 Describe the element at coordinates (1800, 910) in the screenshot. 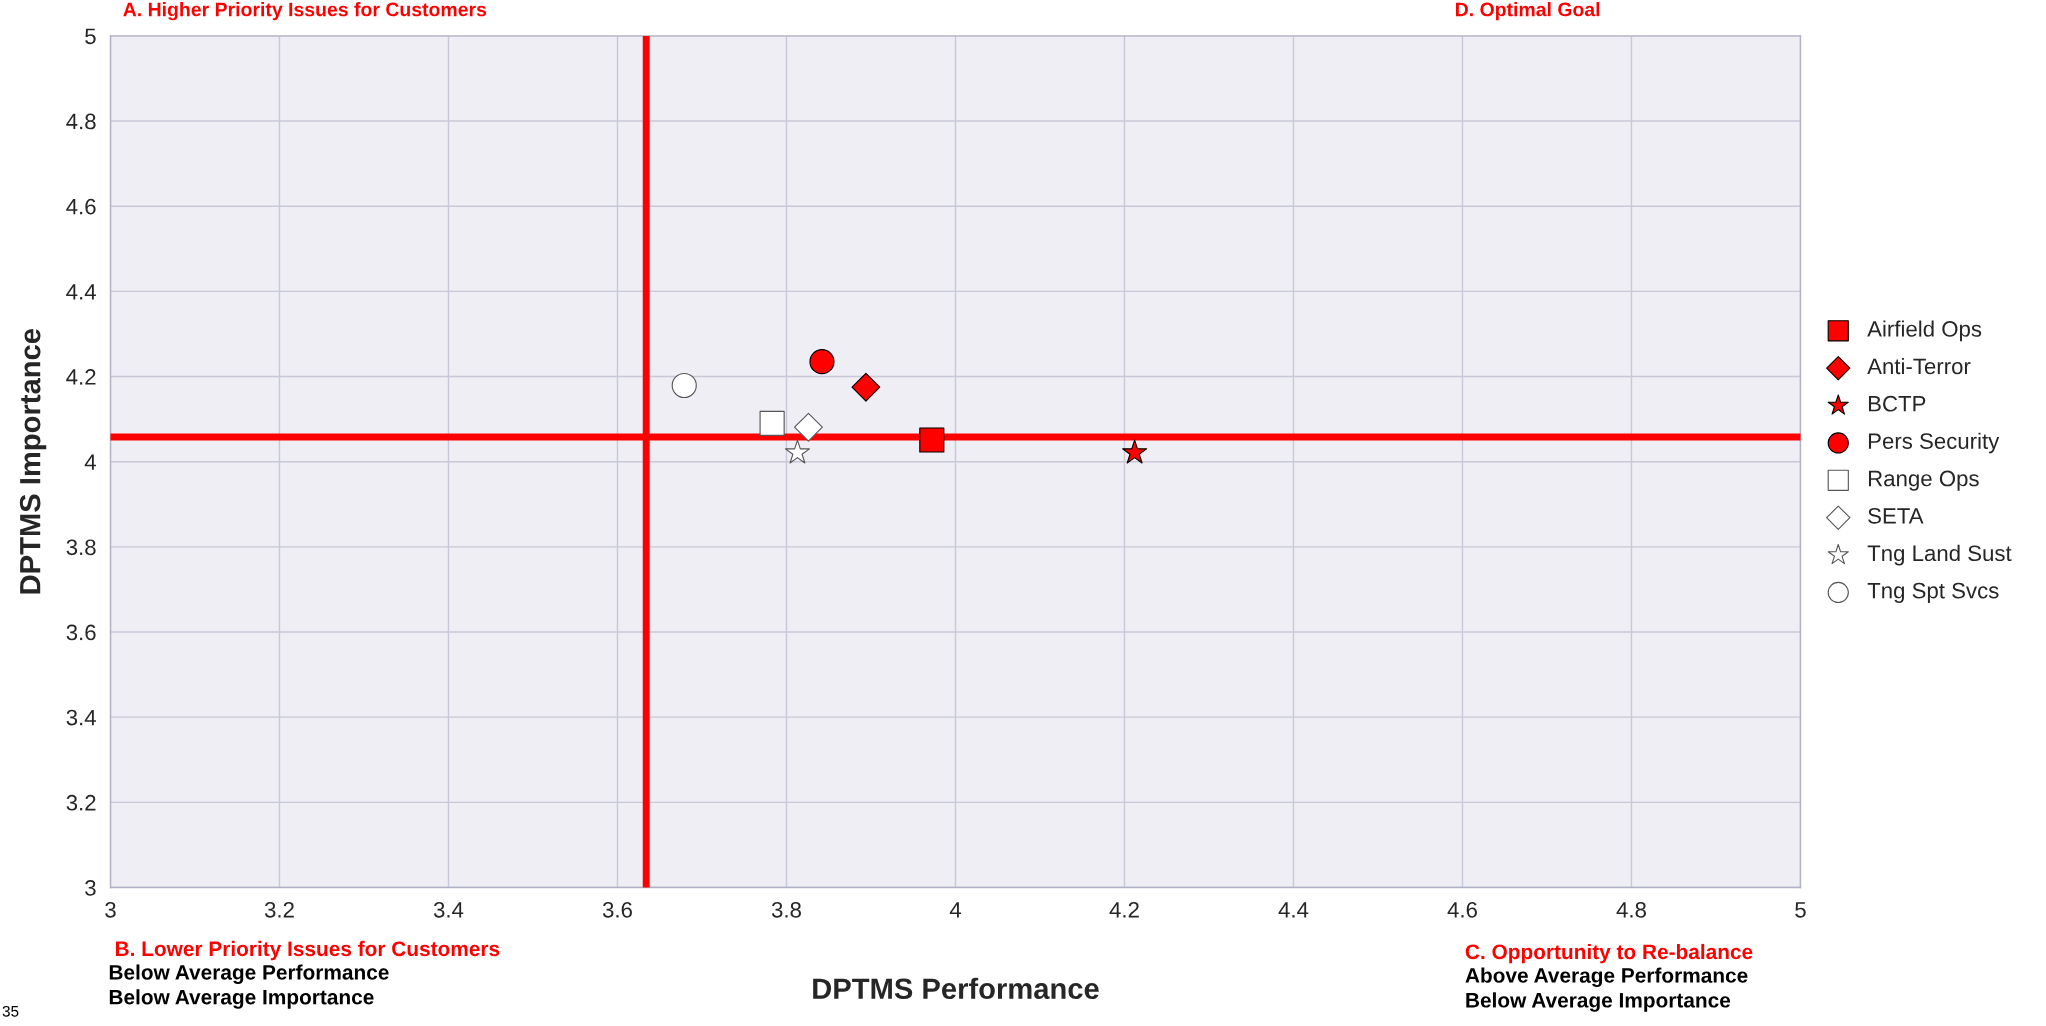

I see `x-tick-label: 5` at that location.